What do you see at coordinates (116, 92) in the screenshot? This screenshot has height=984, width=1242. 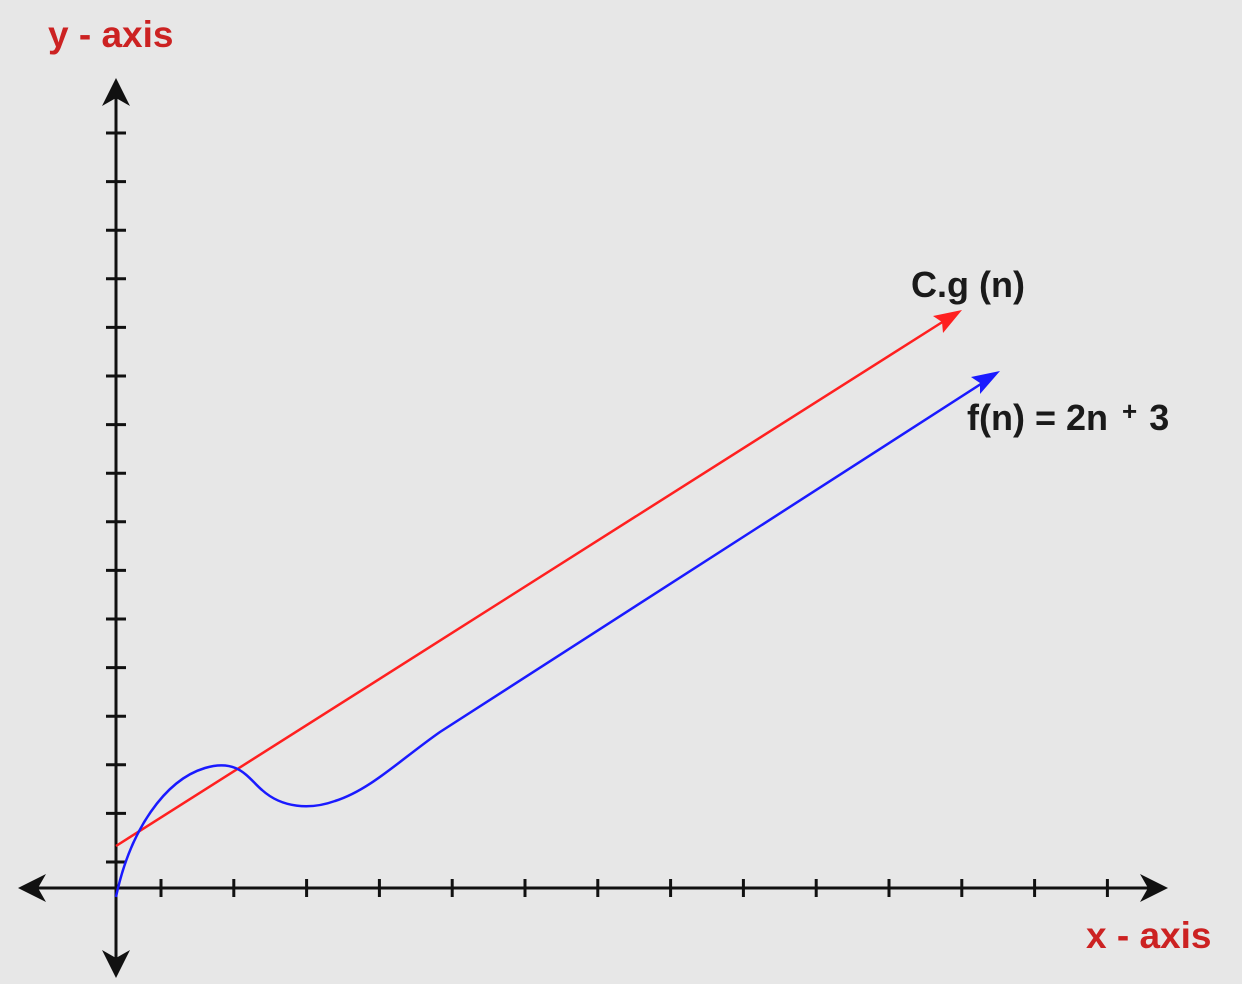 I see `y-axis-up-arrow-icon` at bounding box center [116, 92].